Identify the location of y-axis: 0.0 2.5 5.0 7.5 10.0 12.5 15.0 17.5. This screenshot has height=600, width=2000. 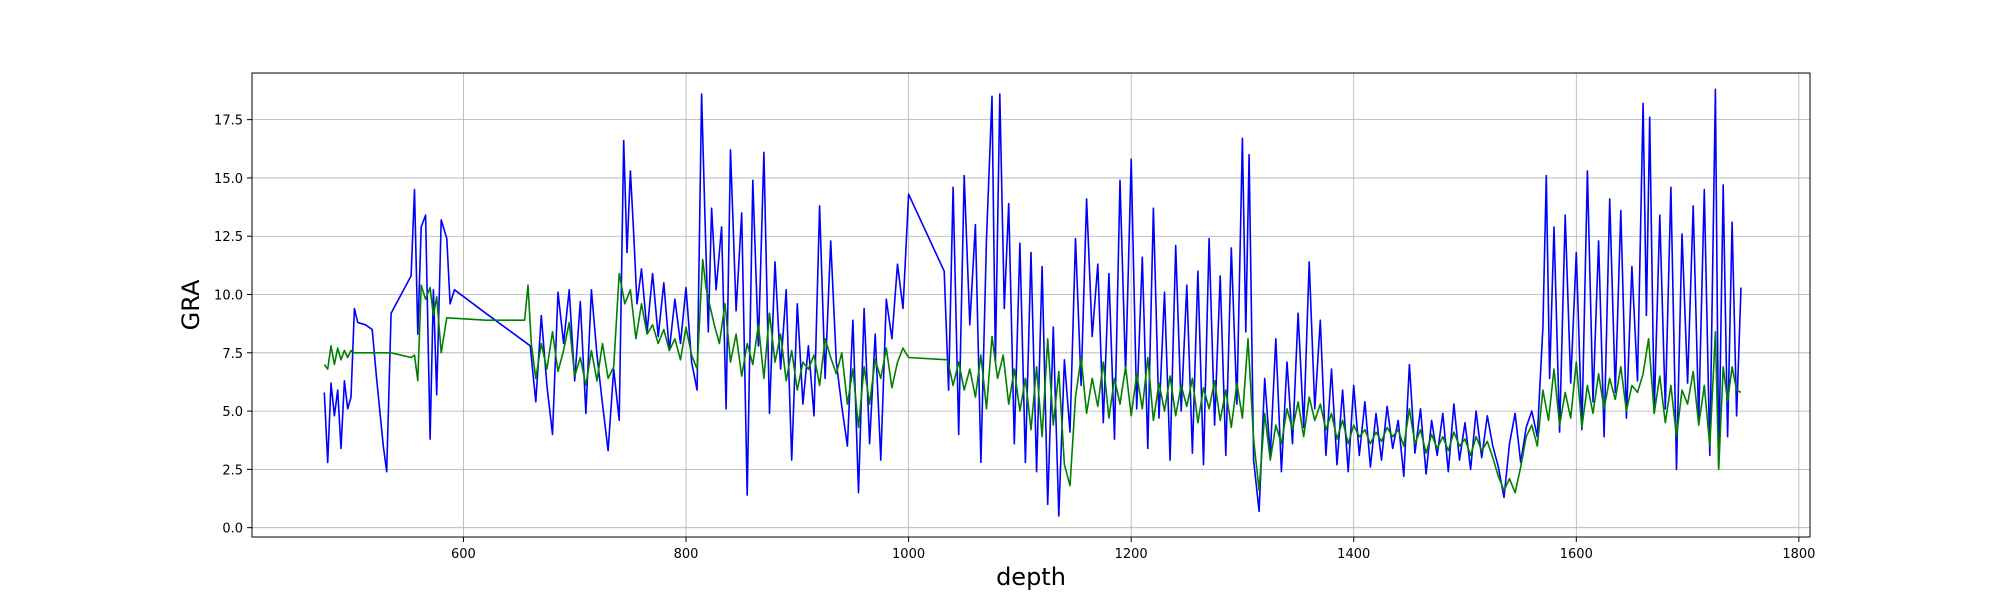
(233, 325).